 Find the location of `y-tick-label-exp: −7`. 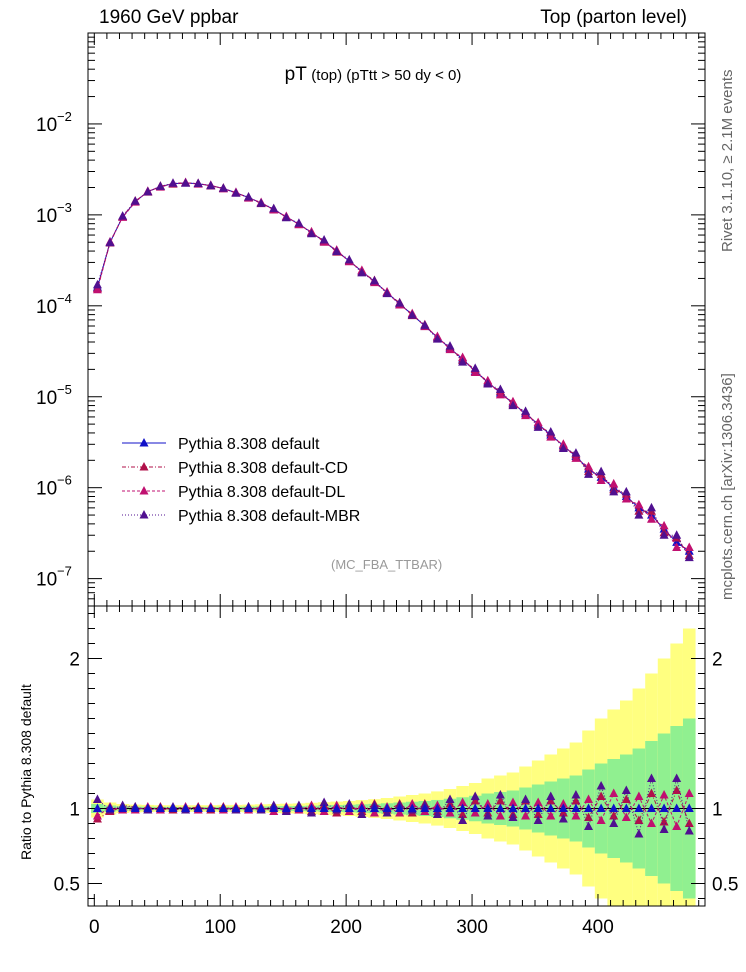

y-tick-label-exp: −7 is located at coordinates (64, 571).